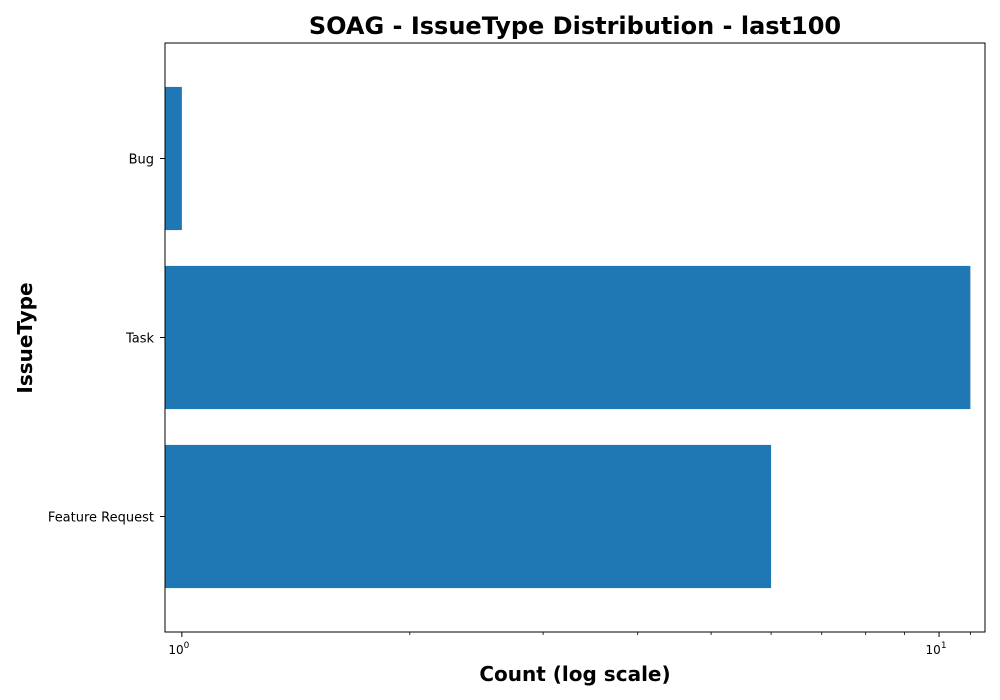  Describe the element at coordinates (140, 339) in the screenshot. I see `y-tick-label-task: Task` at that location.